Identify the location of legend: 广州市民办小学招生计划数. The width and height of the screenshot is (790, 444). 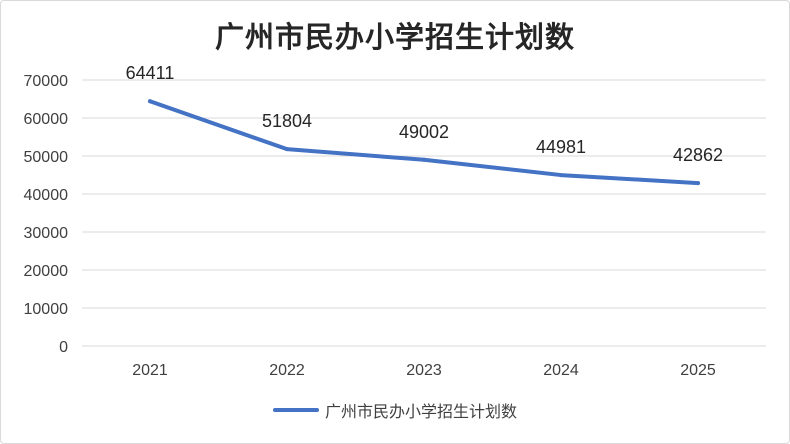
(395, 410).